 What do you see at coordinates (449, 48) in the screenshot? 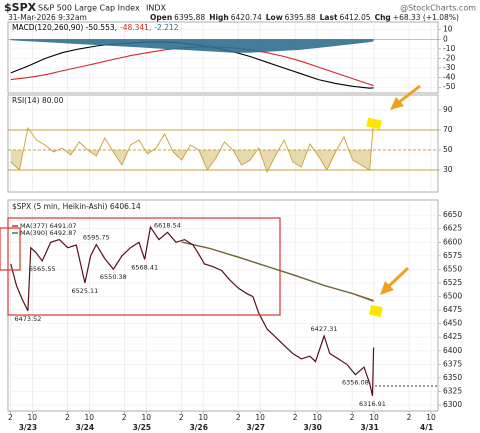
I see `y-tick-label: -10` at bounding box center [449, 48].